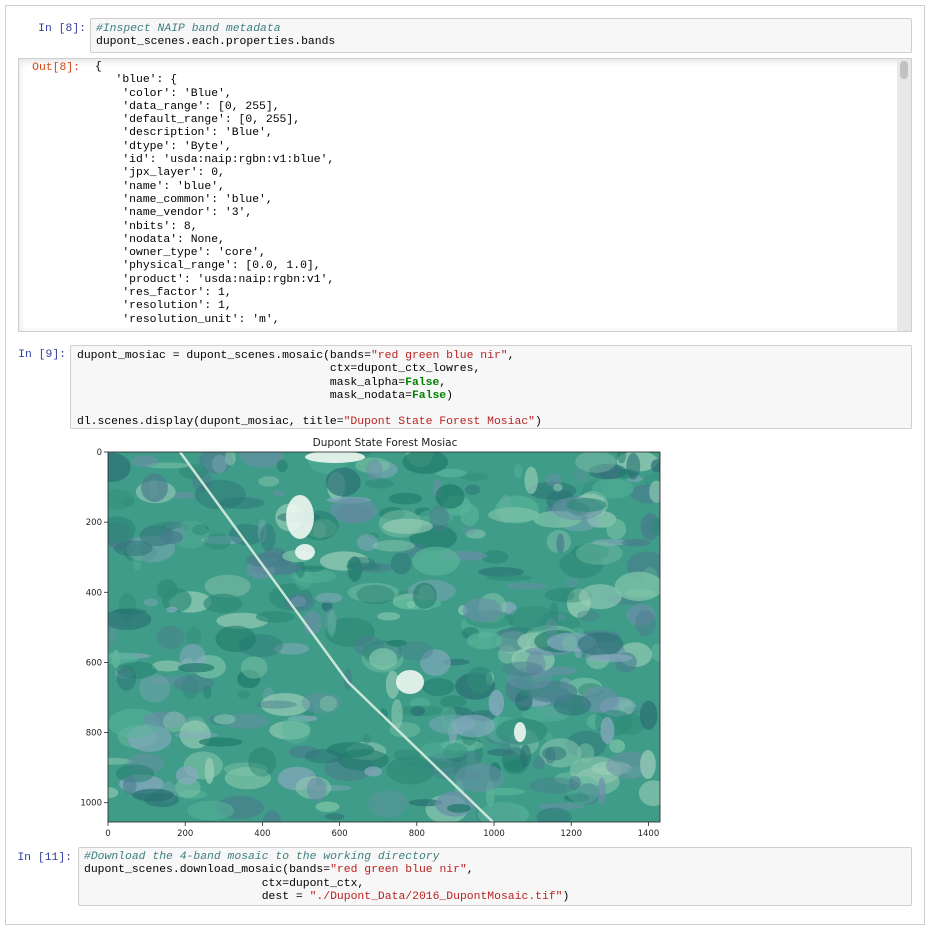  What do you see at coordinates (279, 369) in the screenshot?
I see `code-line: ctx=dupont_ctx_lowres,` at bounding box center [279, 369].